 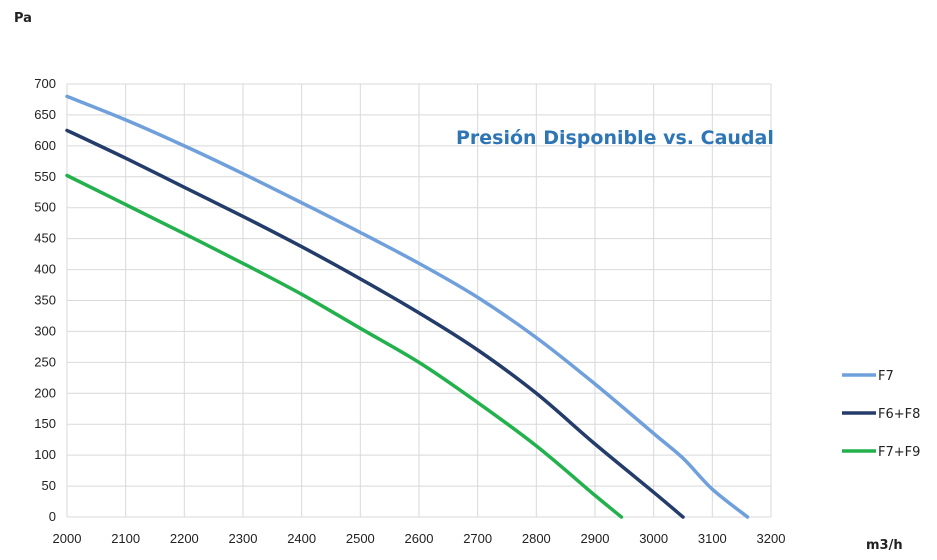 What do you see at coordinates (45, 392) in the screenshot?
I see `y-tick-label: 200` at bounding box center [45, 392].